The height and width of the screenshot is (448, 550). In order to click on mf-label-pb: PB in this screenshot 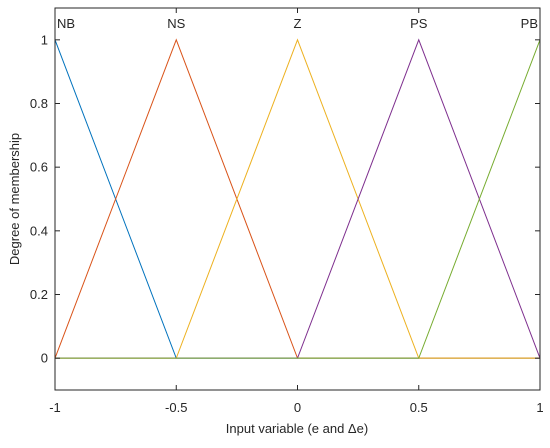, I will do `click(529, 23)`.